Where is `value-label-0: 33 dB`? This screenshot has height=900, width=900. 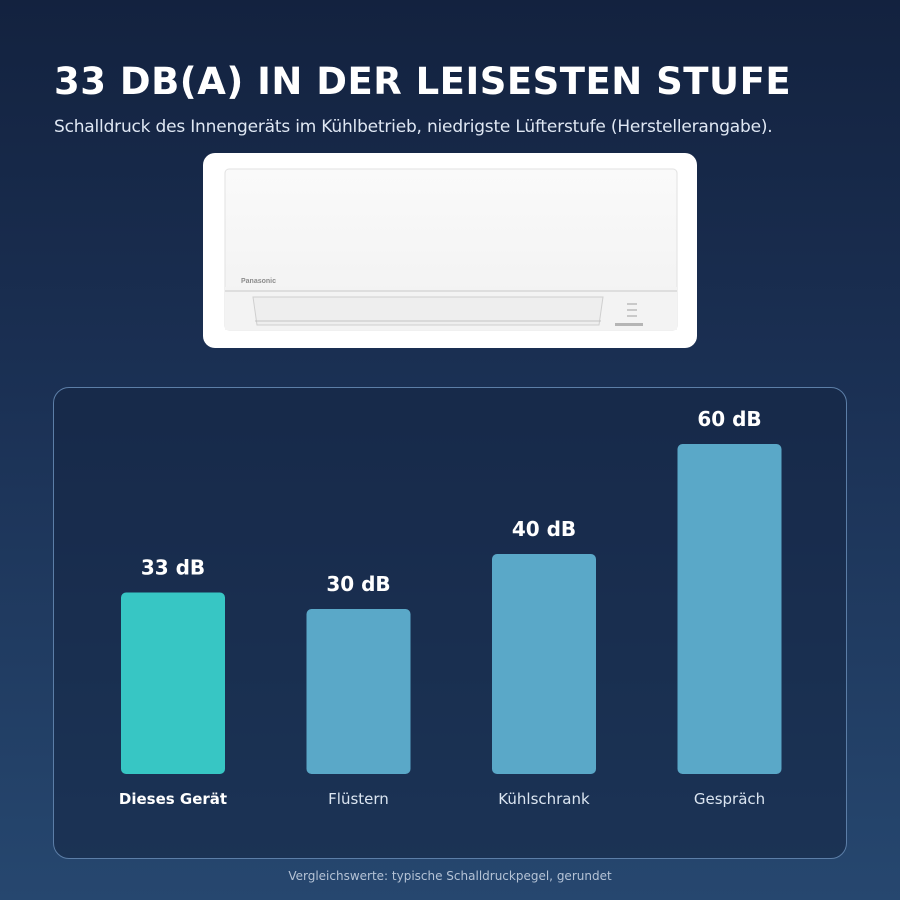 value-label-0: 33 dB is located at coordinates (173, 568).